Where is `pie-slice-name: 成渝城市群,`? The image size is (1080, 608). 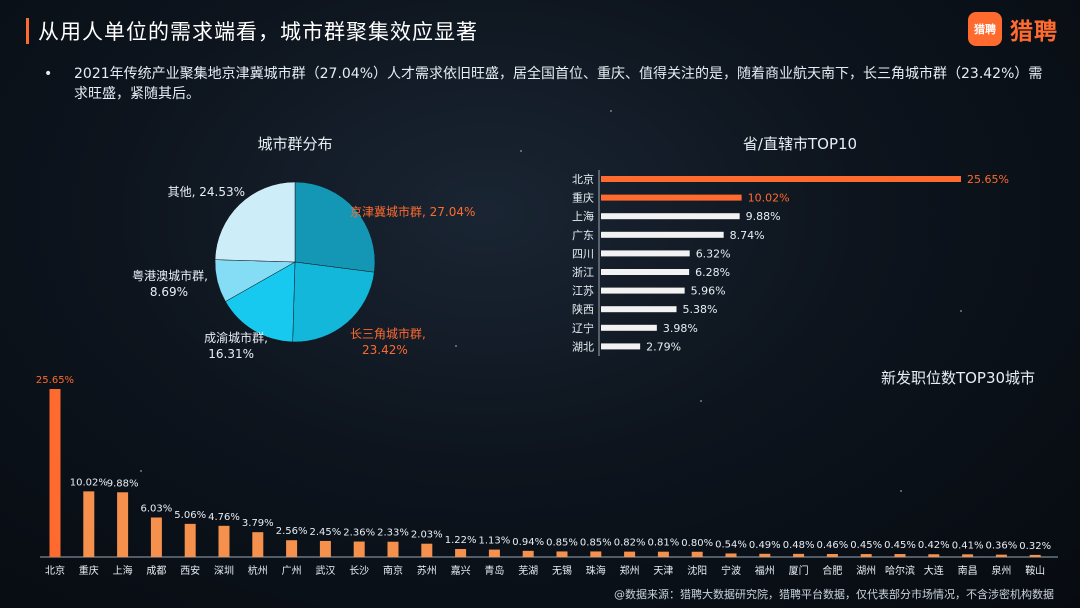
pie-slice-name: 成渝城市群, is located at coordinates (236, 337).